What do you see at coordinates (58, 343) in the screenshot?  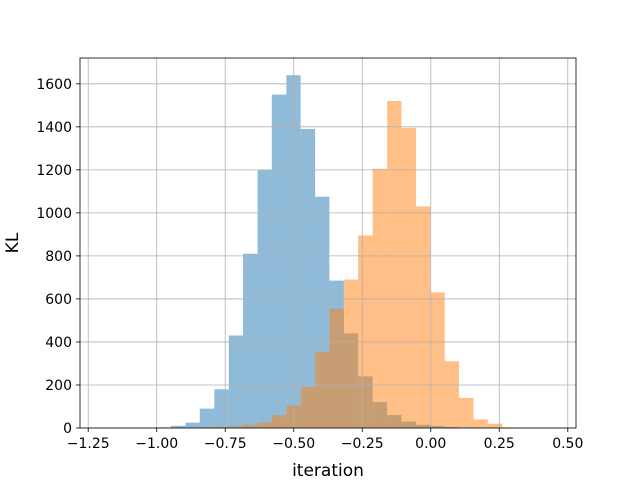 I see `y-tick-label: 400` at bounding box center [58, 343].